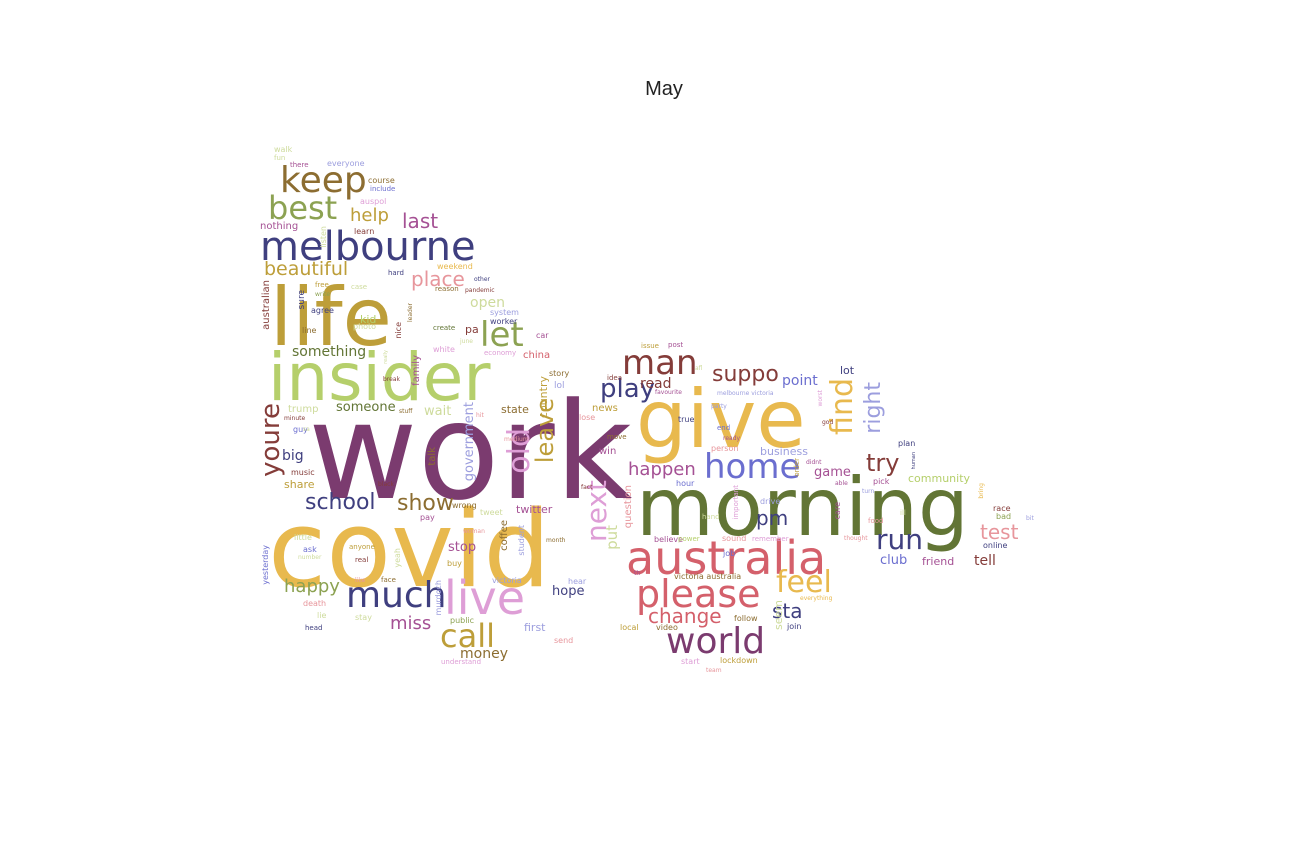 The width and height of the screenshot is (1296, 864). Describe the element at coordinates (379, 377) in the screenshot. I see `word-insider: insider` at that location.